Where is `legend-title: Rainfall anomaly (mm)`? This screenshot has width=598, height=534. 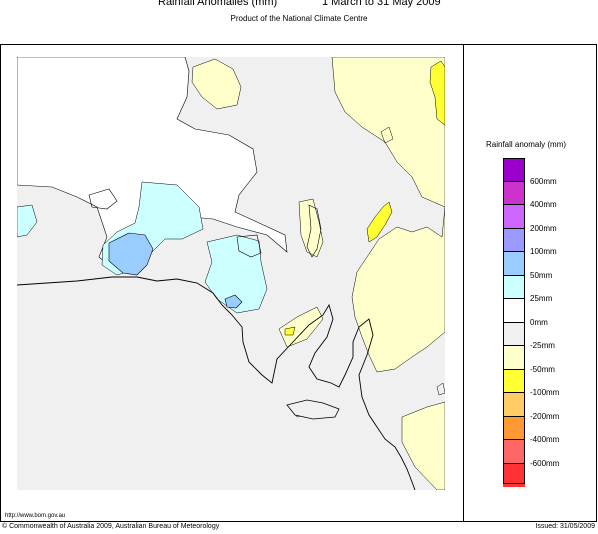 legend-title: Rainfall anomaly (mm) is located at coordinates (526, 144).